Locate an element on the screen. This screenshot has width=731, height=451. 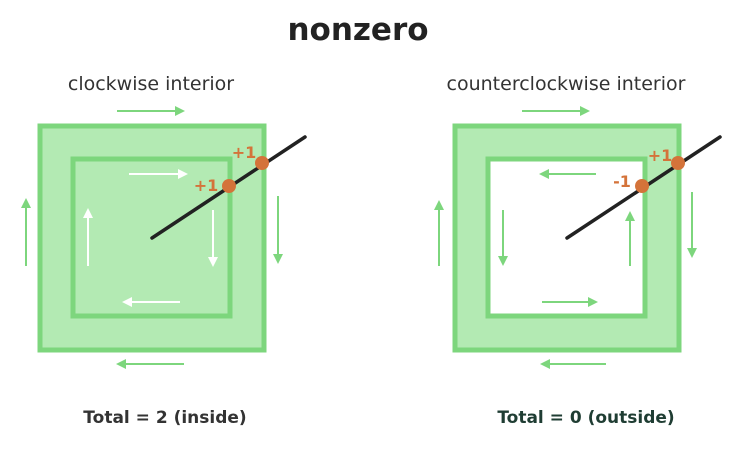
right-crossing-label-inner: -1 is located at coordinates (622, 181).